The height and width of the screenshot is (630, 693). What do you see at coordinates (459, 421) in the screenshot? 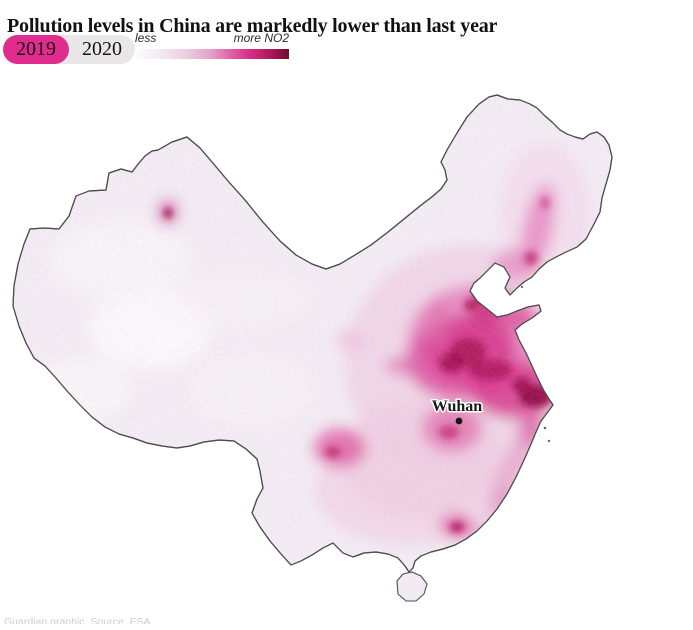
I see `wuhan-marker-dot` at bounding box center [459, 421].